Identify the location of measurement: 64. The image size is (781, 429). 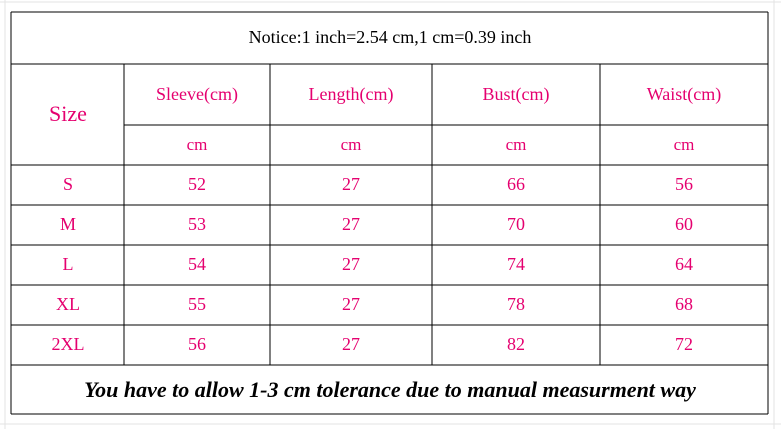
(684, 264).